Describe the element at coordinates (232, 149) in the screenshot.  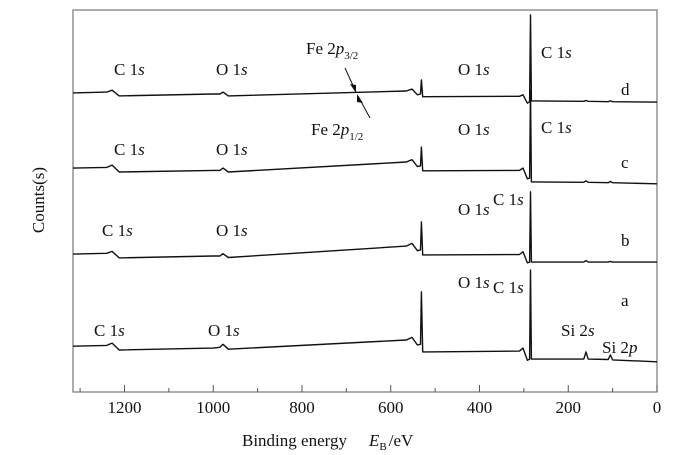
I see `annotation-c-o1s-auger: O 1s` at that location.